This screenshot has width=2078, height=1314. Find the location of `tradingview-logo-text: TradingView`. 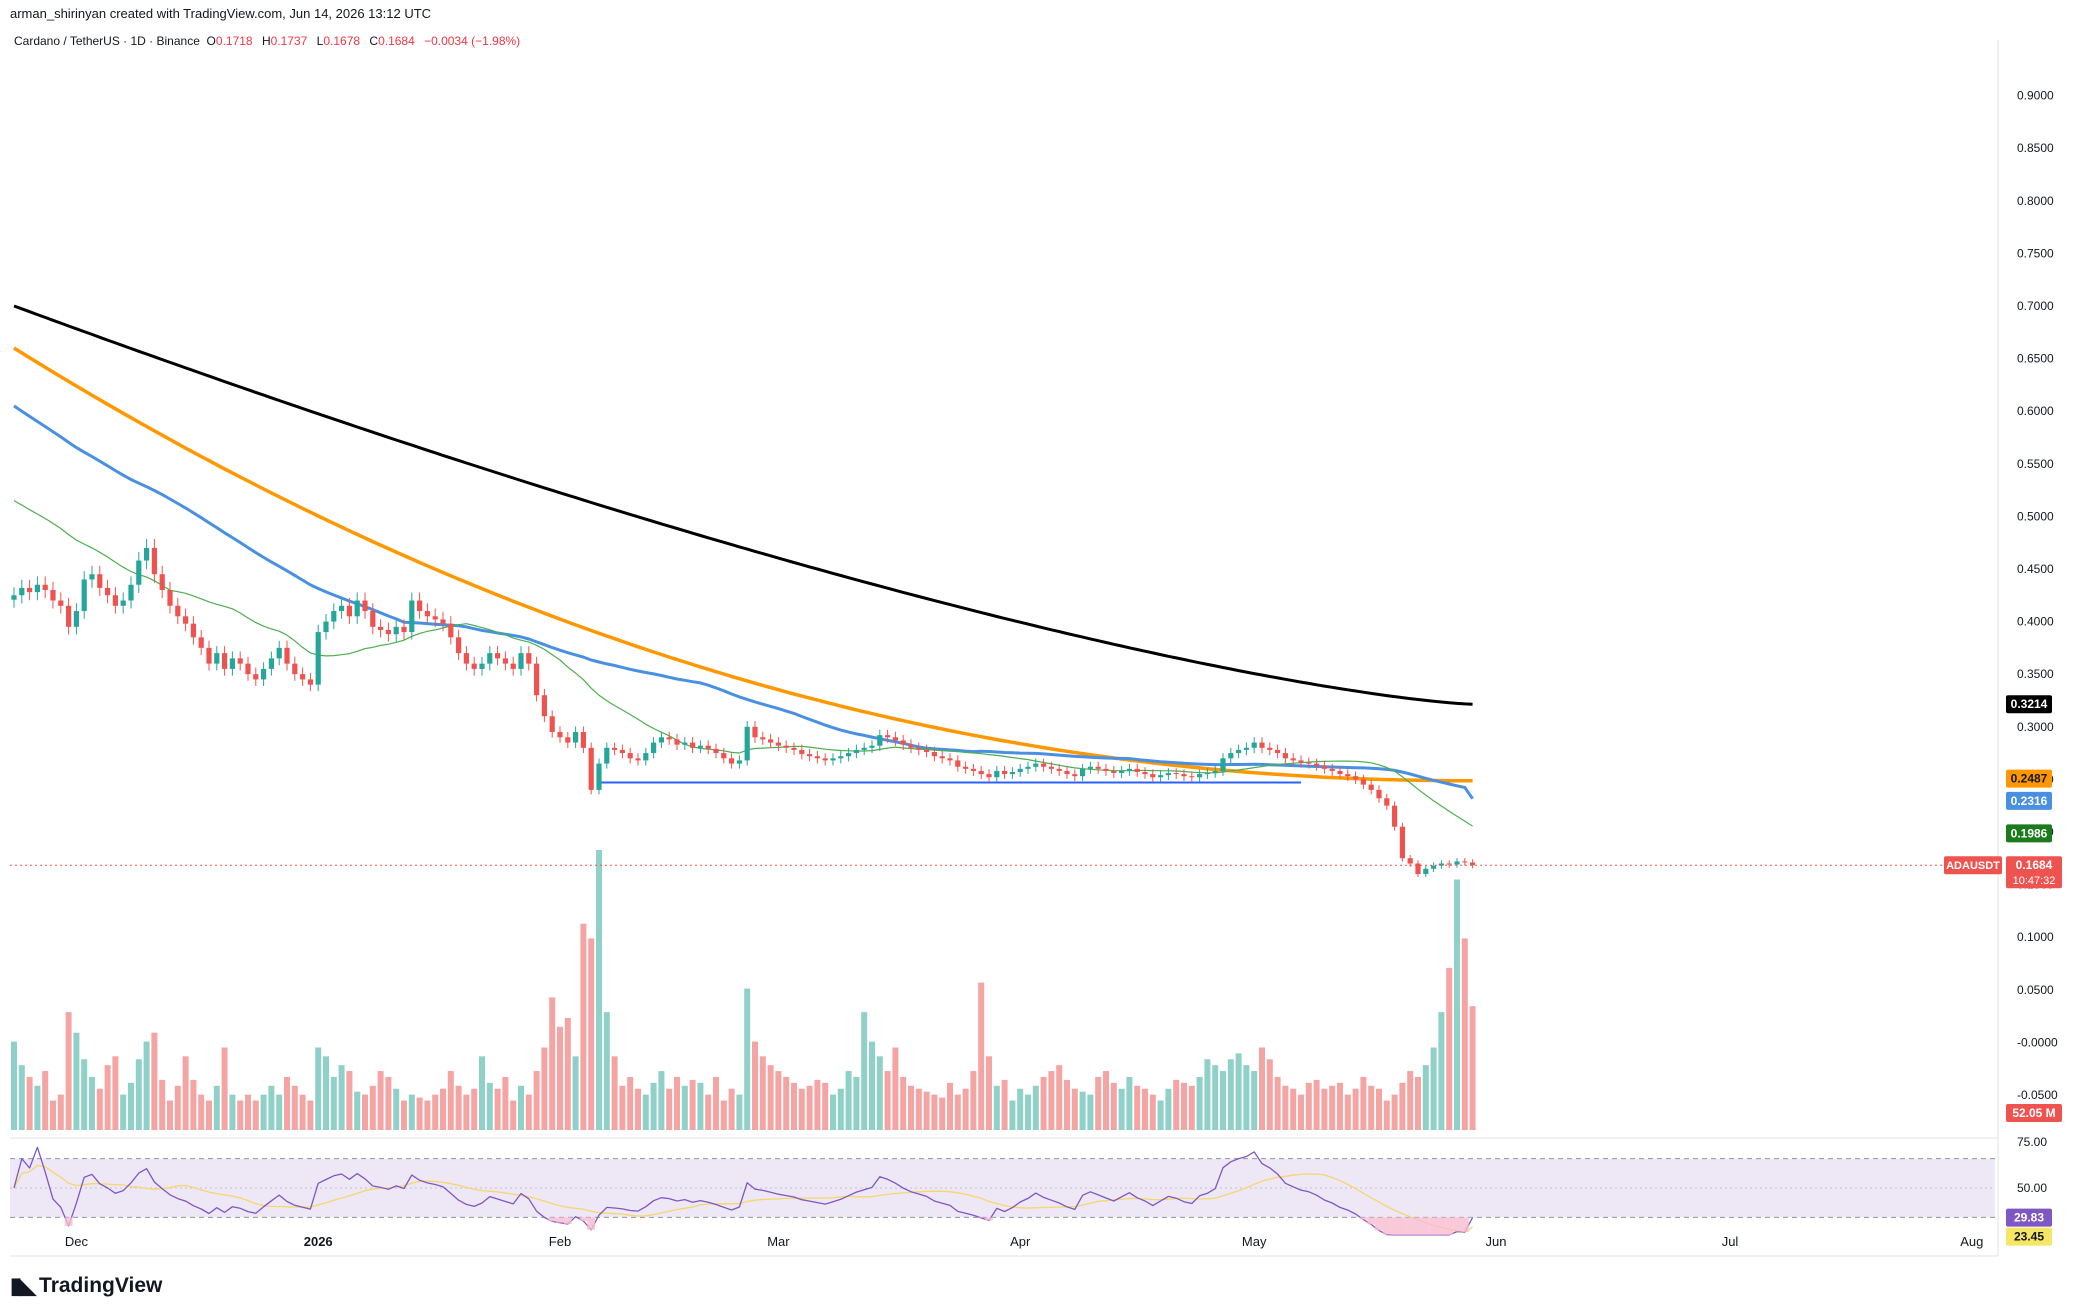

tradingview-logo-text: TradingView is located at coordinates (101, 1285).